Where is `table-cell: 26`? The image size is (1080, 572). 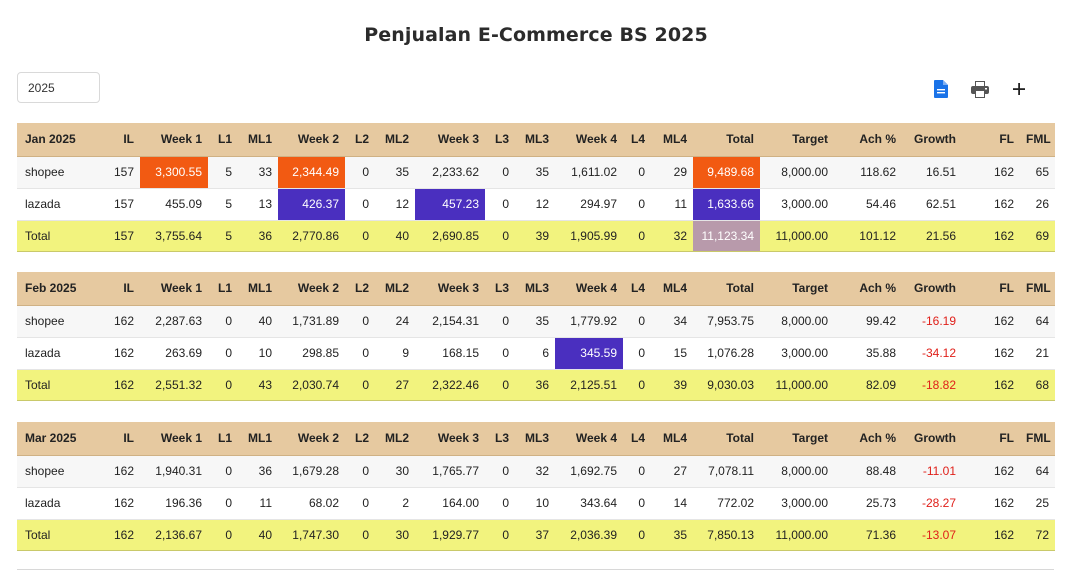
table-cell: 26 is located at coordinates (1037, 204).